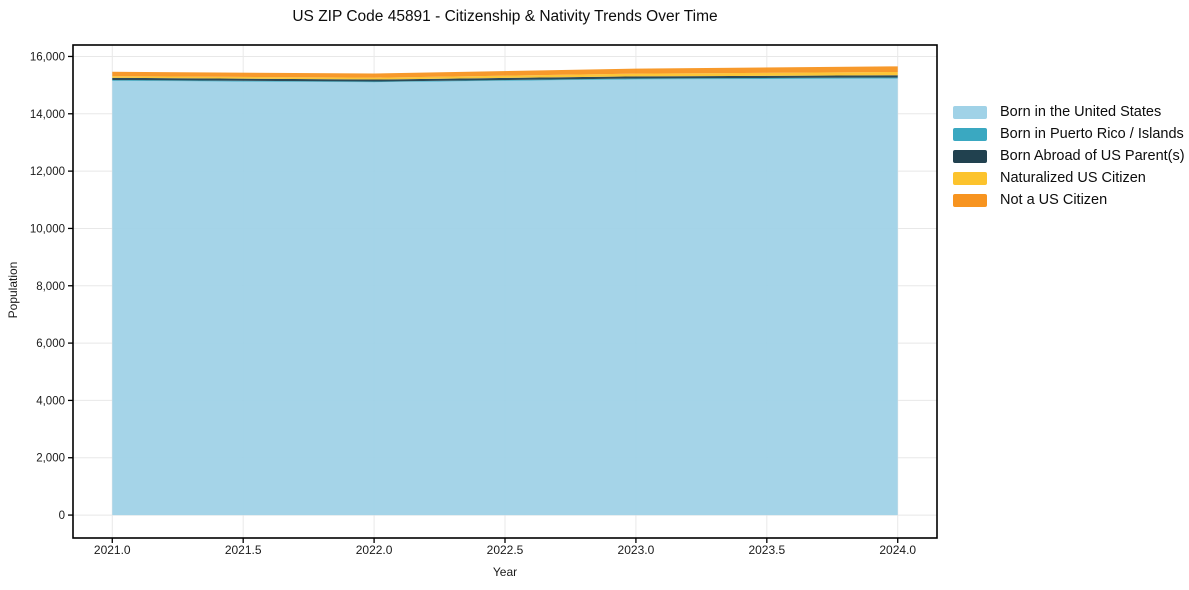 The height and width of the screenshot is (590, 1189). I want to click on legend-item-3: Naturalized US Citizen, so click(1069, 178).